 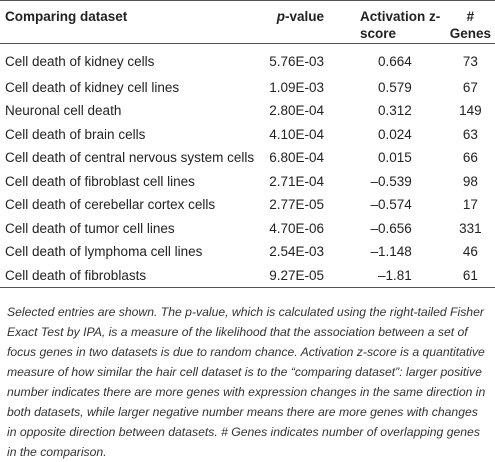 I want to click on header-cell: p-value, so click(x=300, y=16).